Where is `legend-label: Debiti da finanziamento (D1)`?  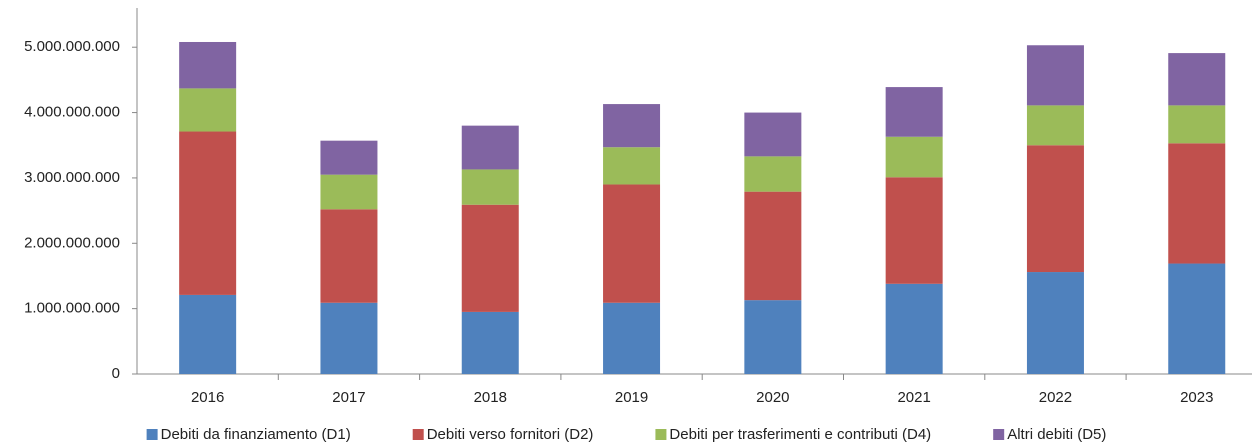
legend-label: Debiti da finanziamento (D1) is located at coordinates (256, 434).